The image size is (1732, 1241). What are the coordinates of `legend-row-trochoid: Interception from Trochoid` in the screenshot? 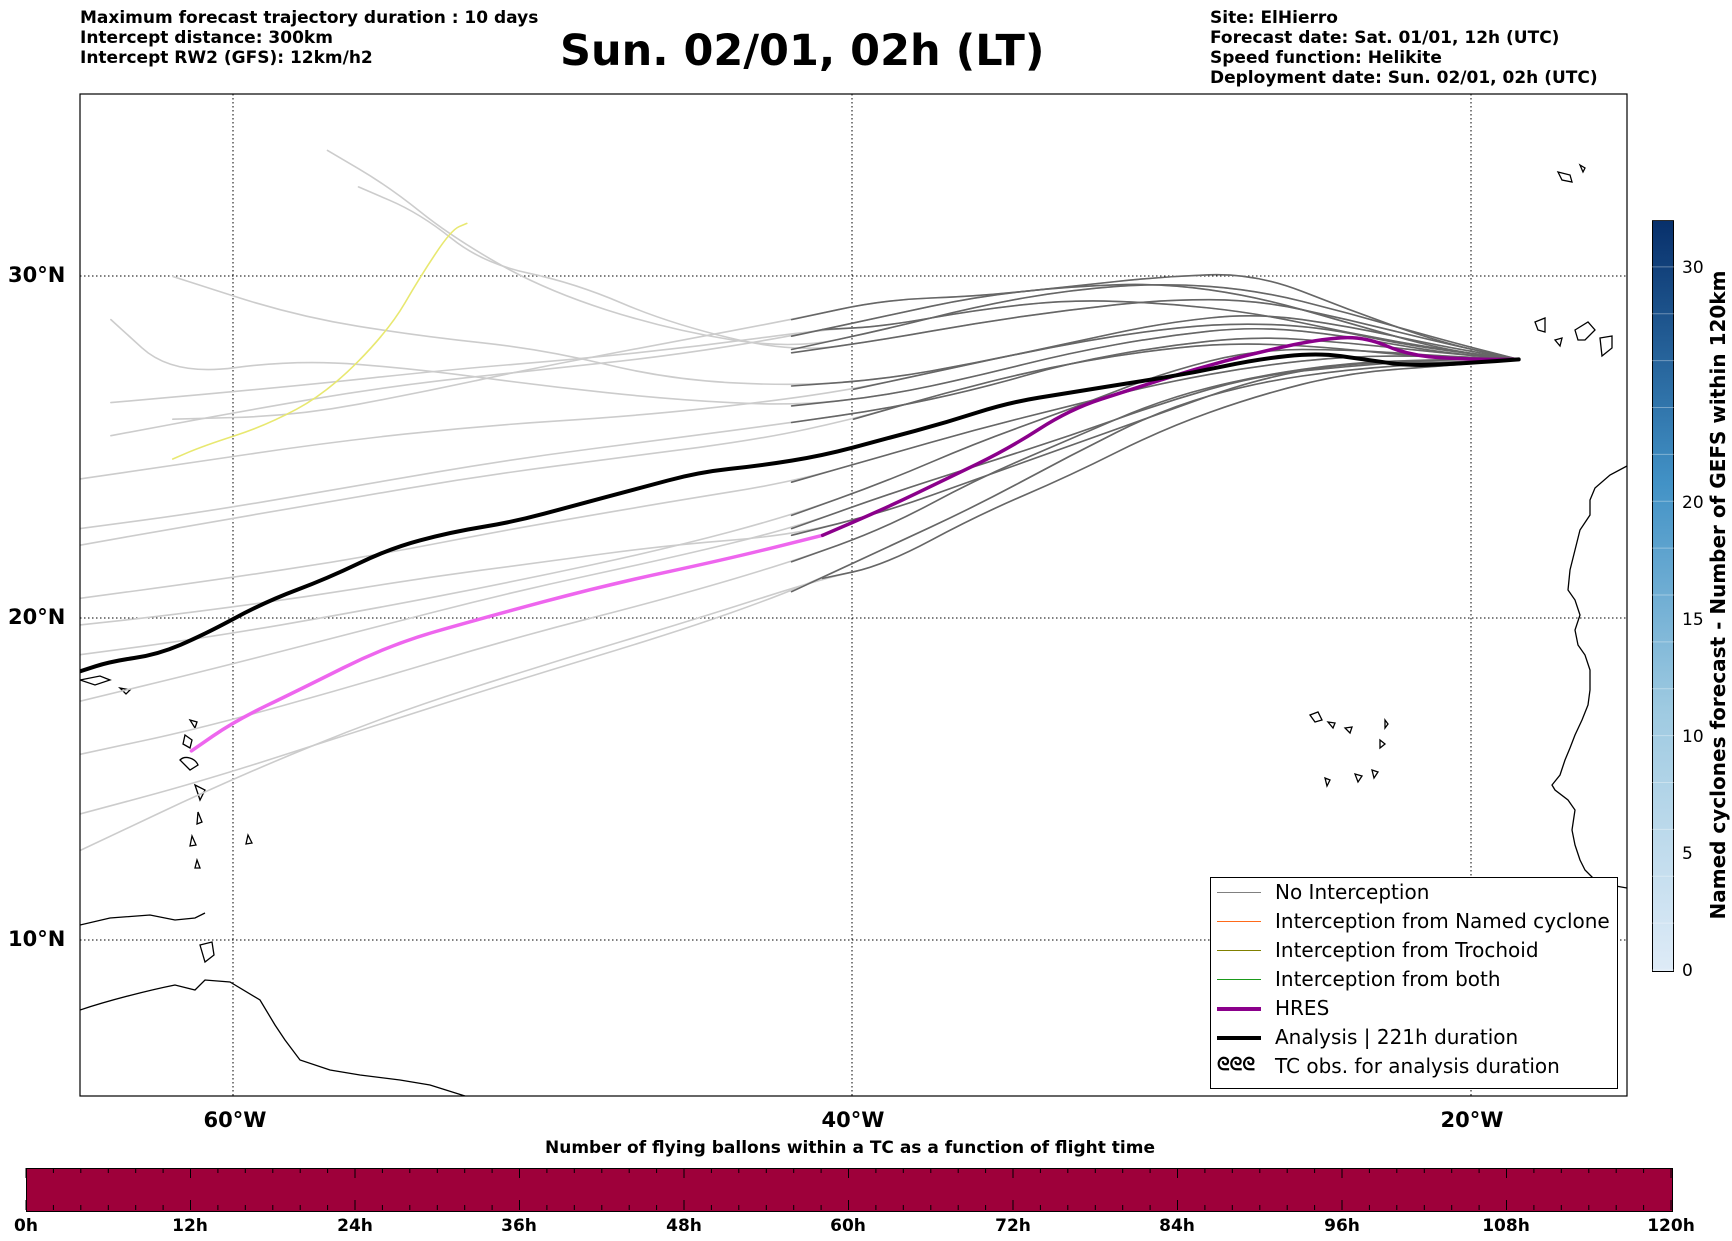 It's located at (1414, 951).